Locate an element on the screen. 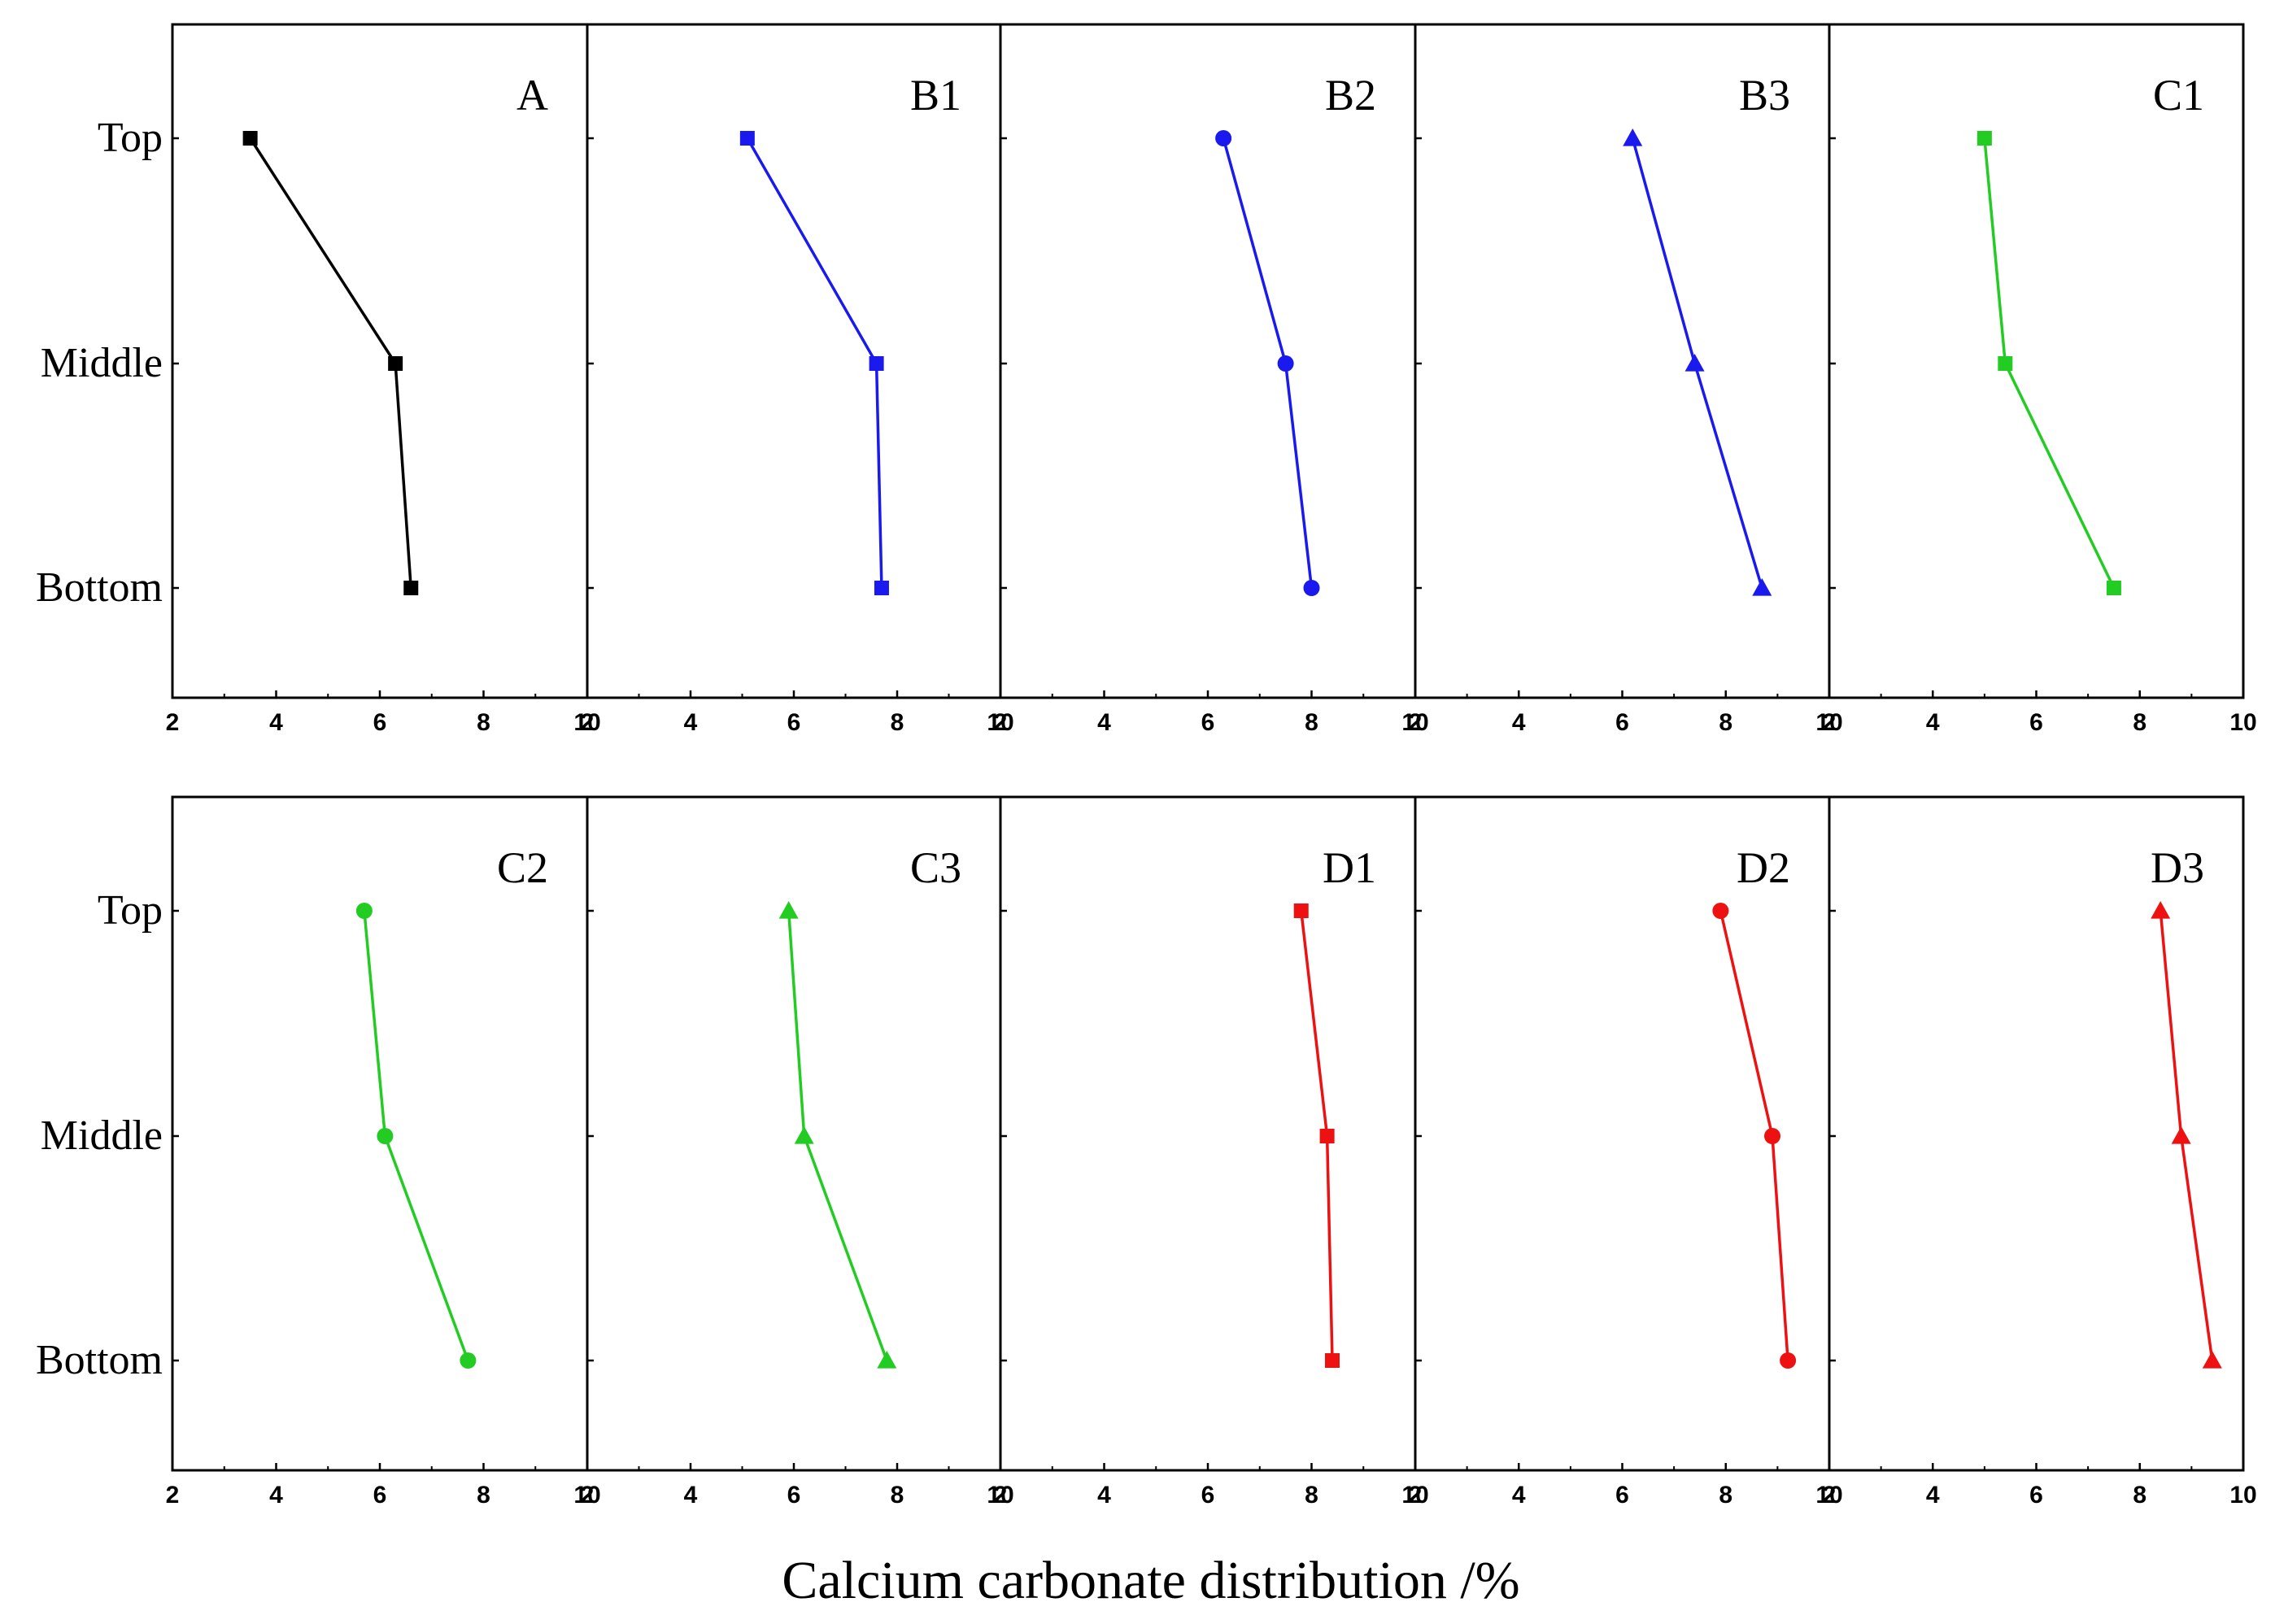  panel-label: B3 is located at coordinates (1765, 95).